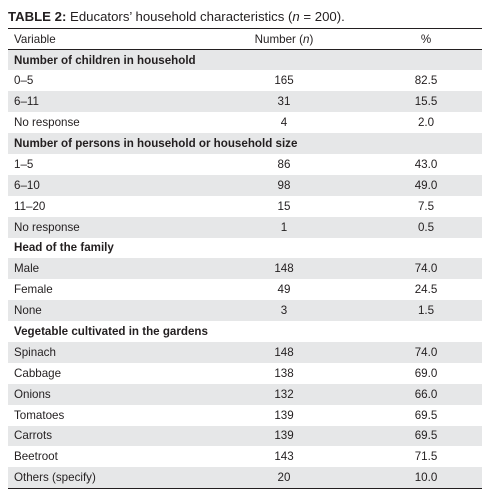 This screenshot has height=502, width=487. I want to click on row-percent: 15.5, so click(426, 102).